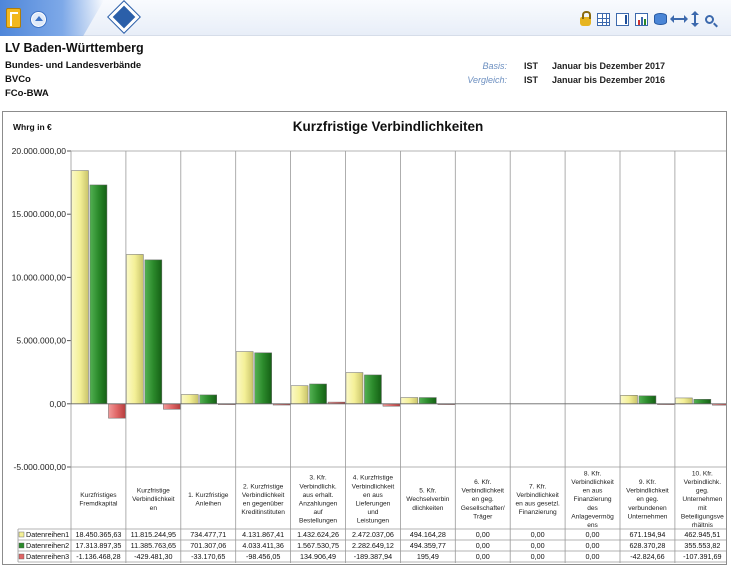 This screenshot has height=567, width=731. I want to click on category-label: verbundenen, so click(647, 508).